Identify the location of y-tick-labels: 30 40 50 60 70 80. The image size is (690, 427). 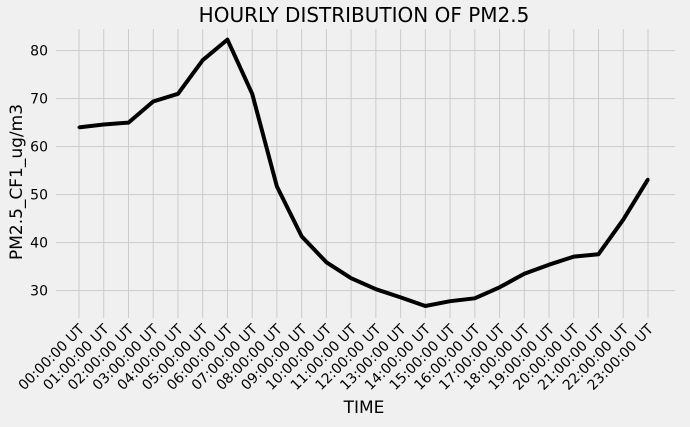
(39, 172).